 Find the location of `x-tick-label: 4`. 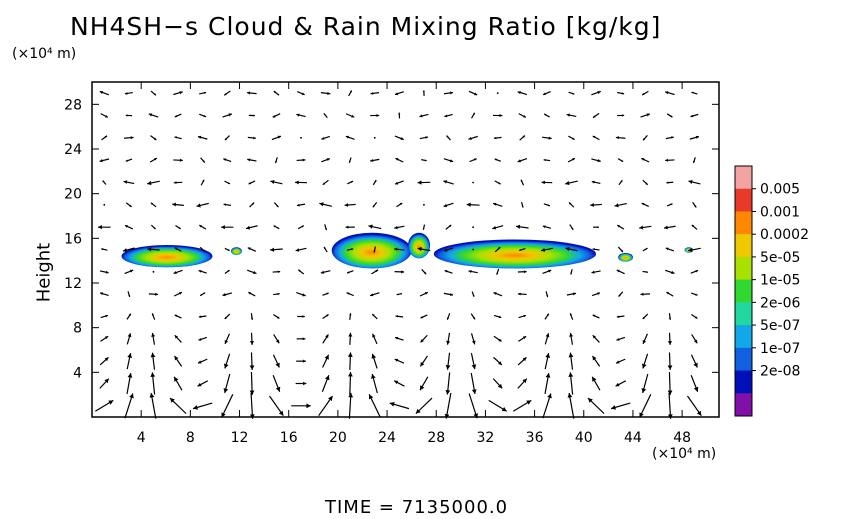

x-tick-label: 4 is located at coordinates (141, 438).